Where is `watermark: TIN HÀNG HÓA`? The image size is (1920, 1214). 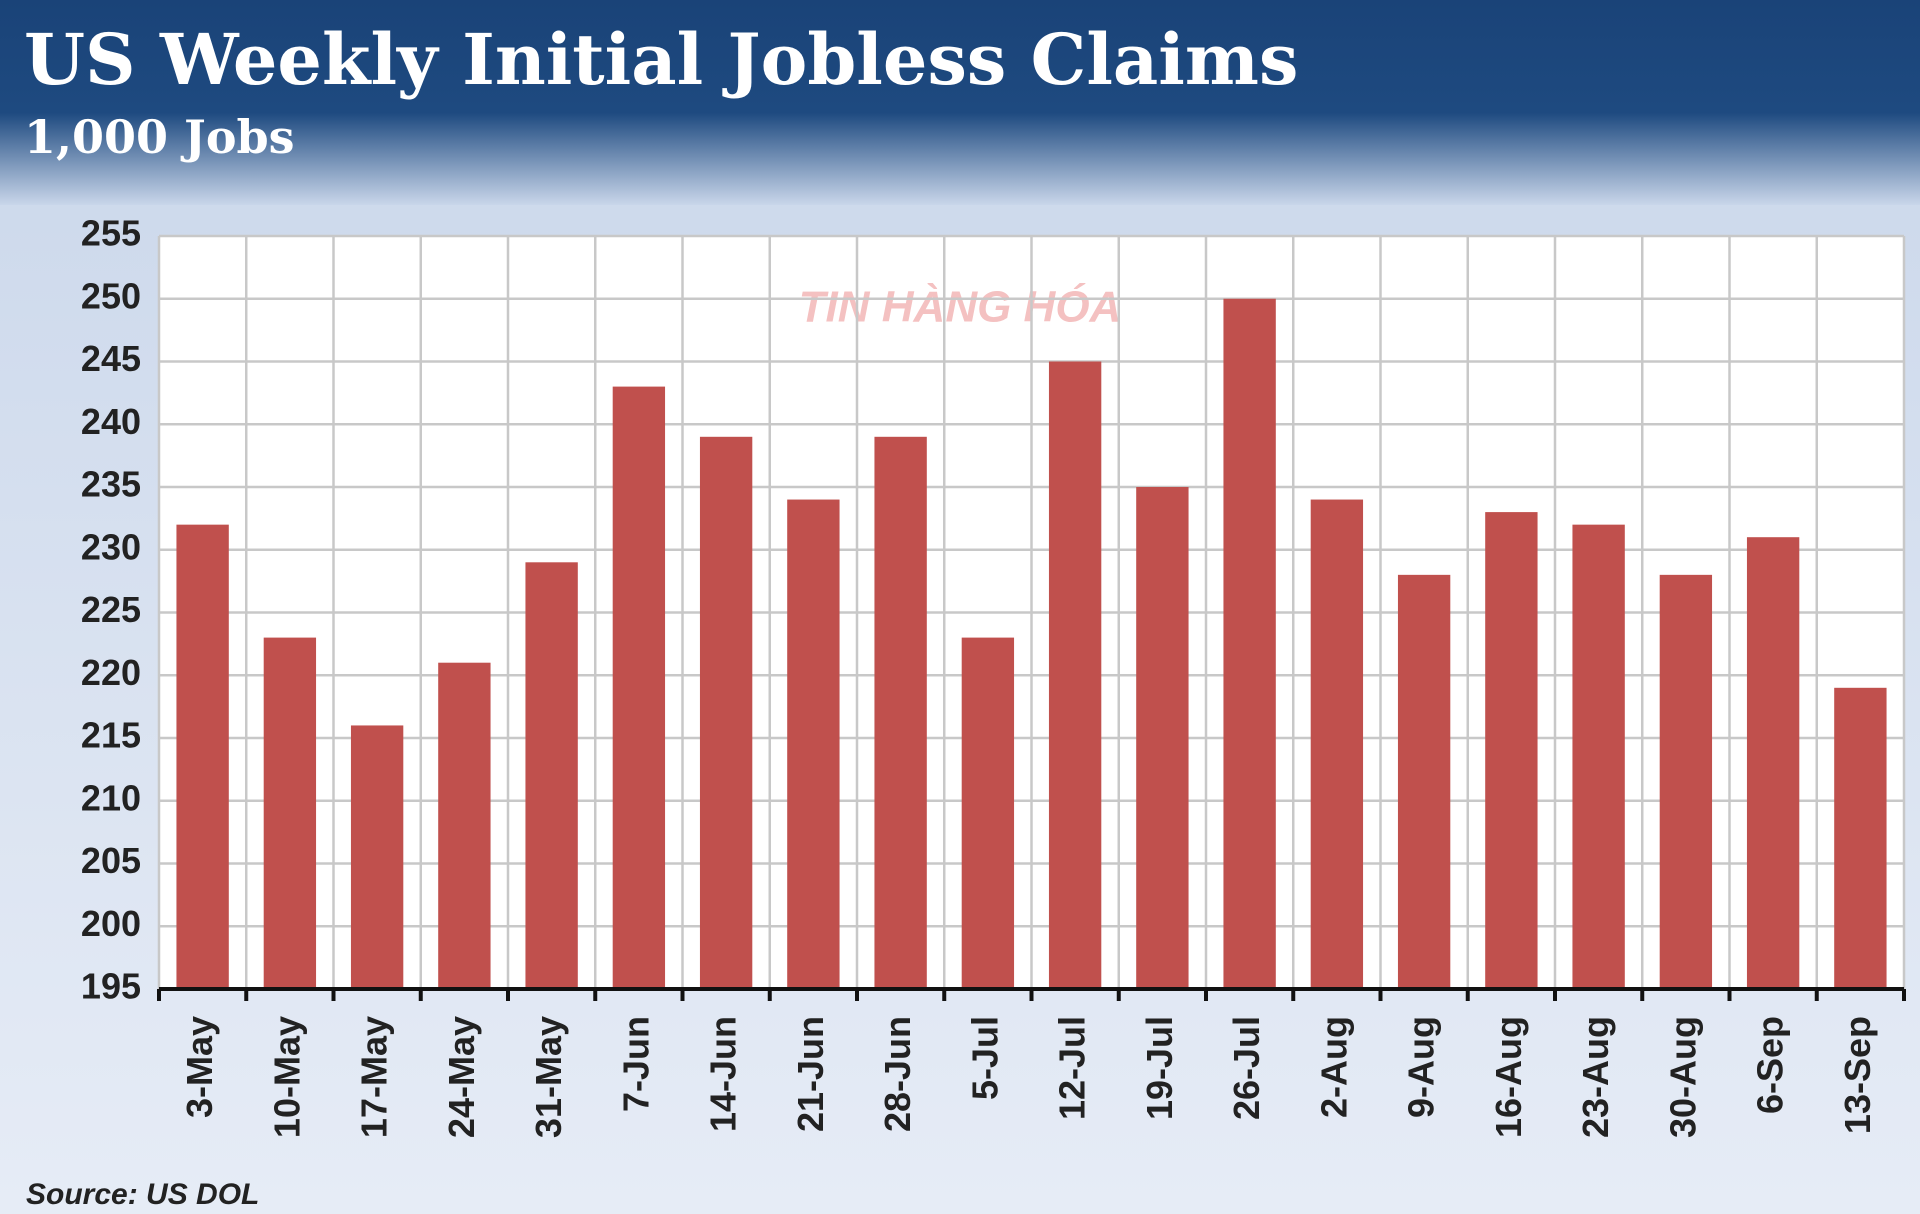 watermark: TIN HÀNG HÓA is located at coordinates (960, 307).